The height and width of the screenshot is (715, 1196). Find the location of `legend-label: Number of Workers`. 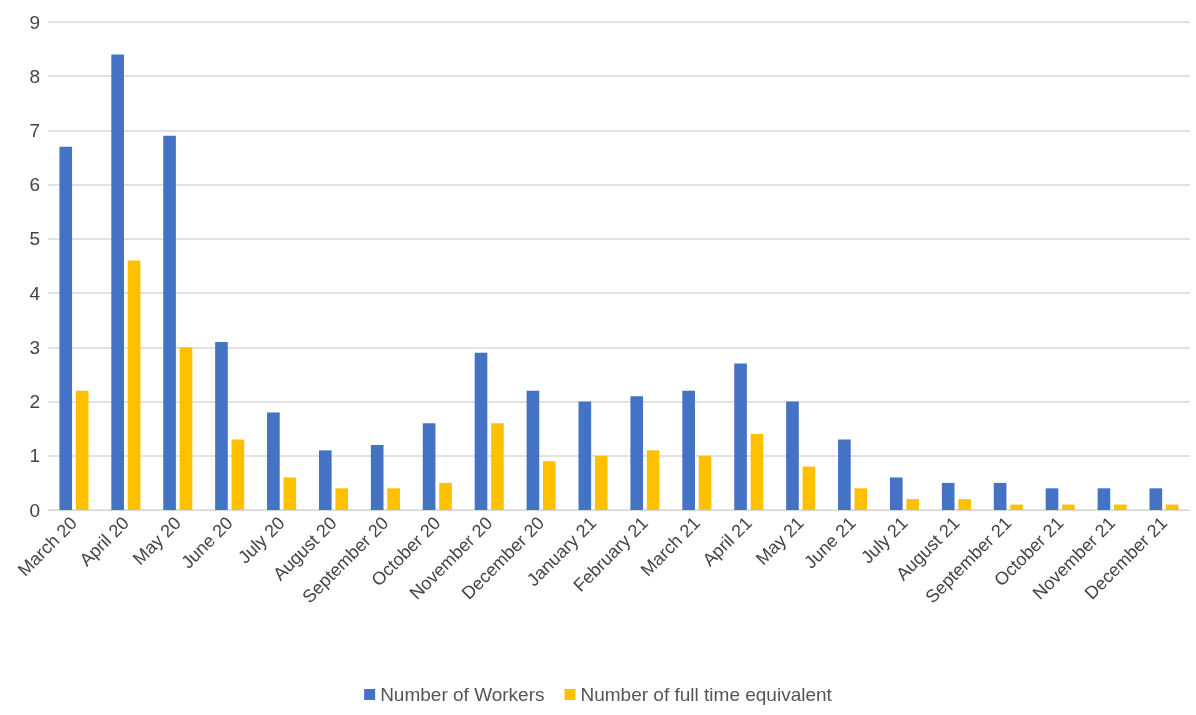

legend-label: Number of Workers is located at coordinates (462, 694).